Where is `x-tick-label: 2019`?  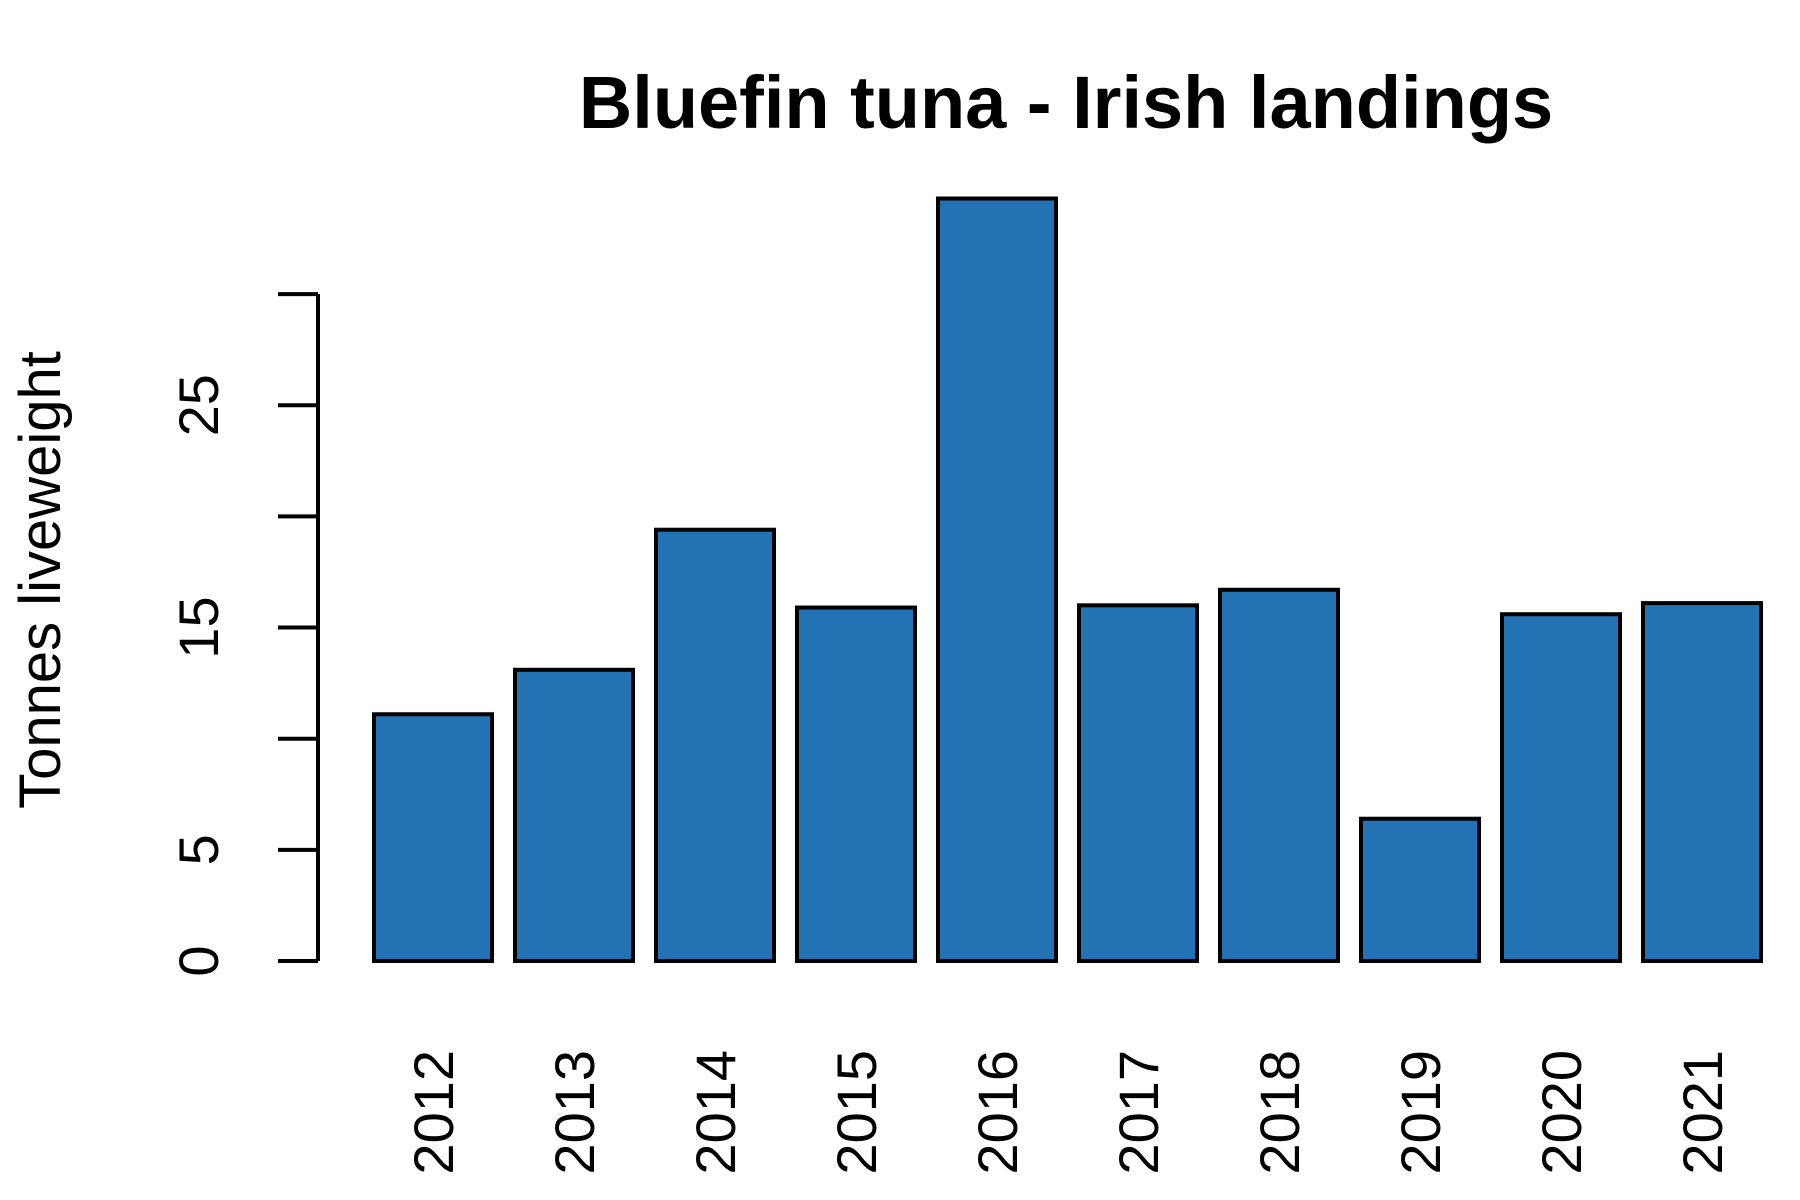 x-tick-label: 2019 is located at coordinates (1420, 1112).